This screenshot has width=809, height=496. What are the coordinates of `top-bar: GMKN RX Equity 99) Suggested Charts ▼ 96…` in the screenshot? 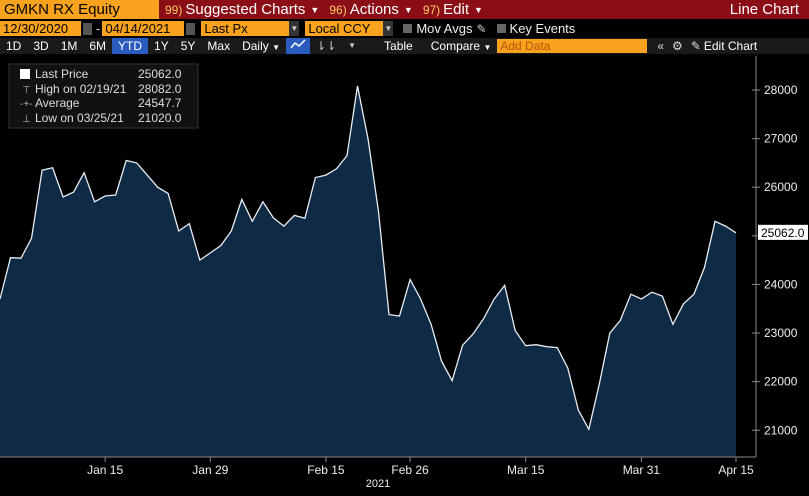 It's located at (404, 9).